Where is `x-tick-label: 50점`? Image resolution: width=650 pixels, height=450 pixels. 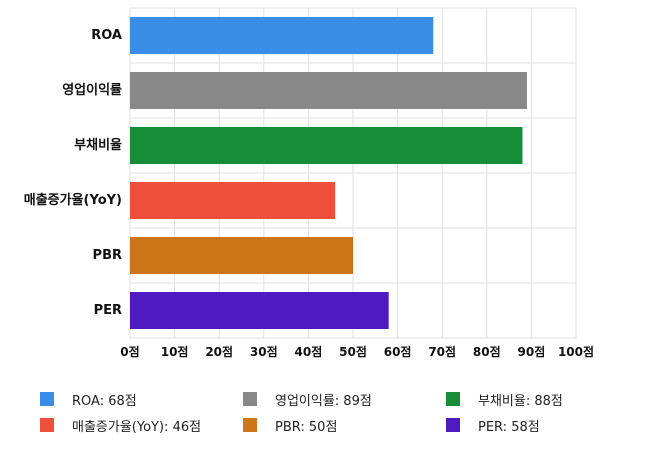 x-tick-label: 50점 is located at coordinates (353, 351).